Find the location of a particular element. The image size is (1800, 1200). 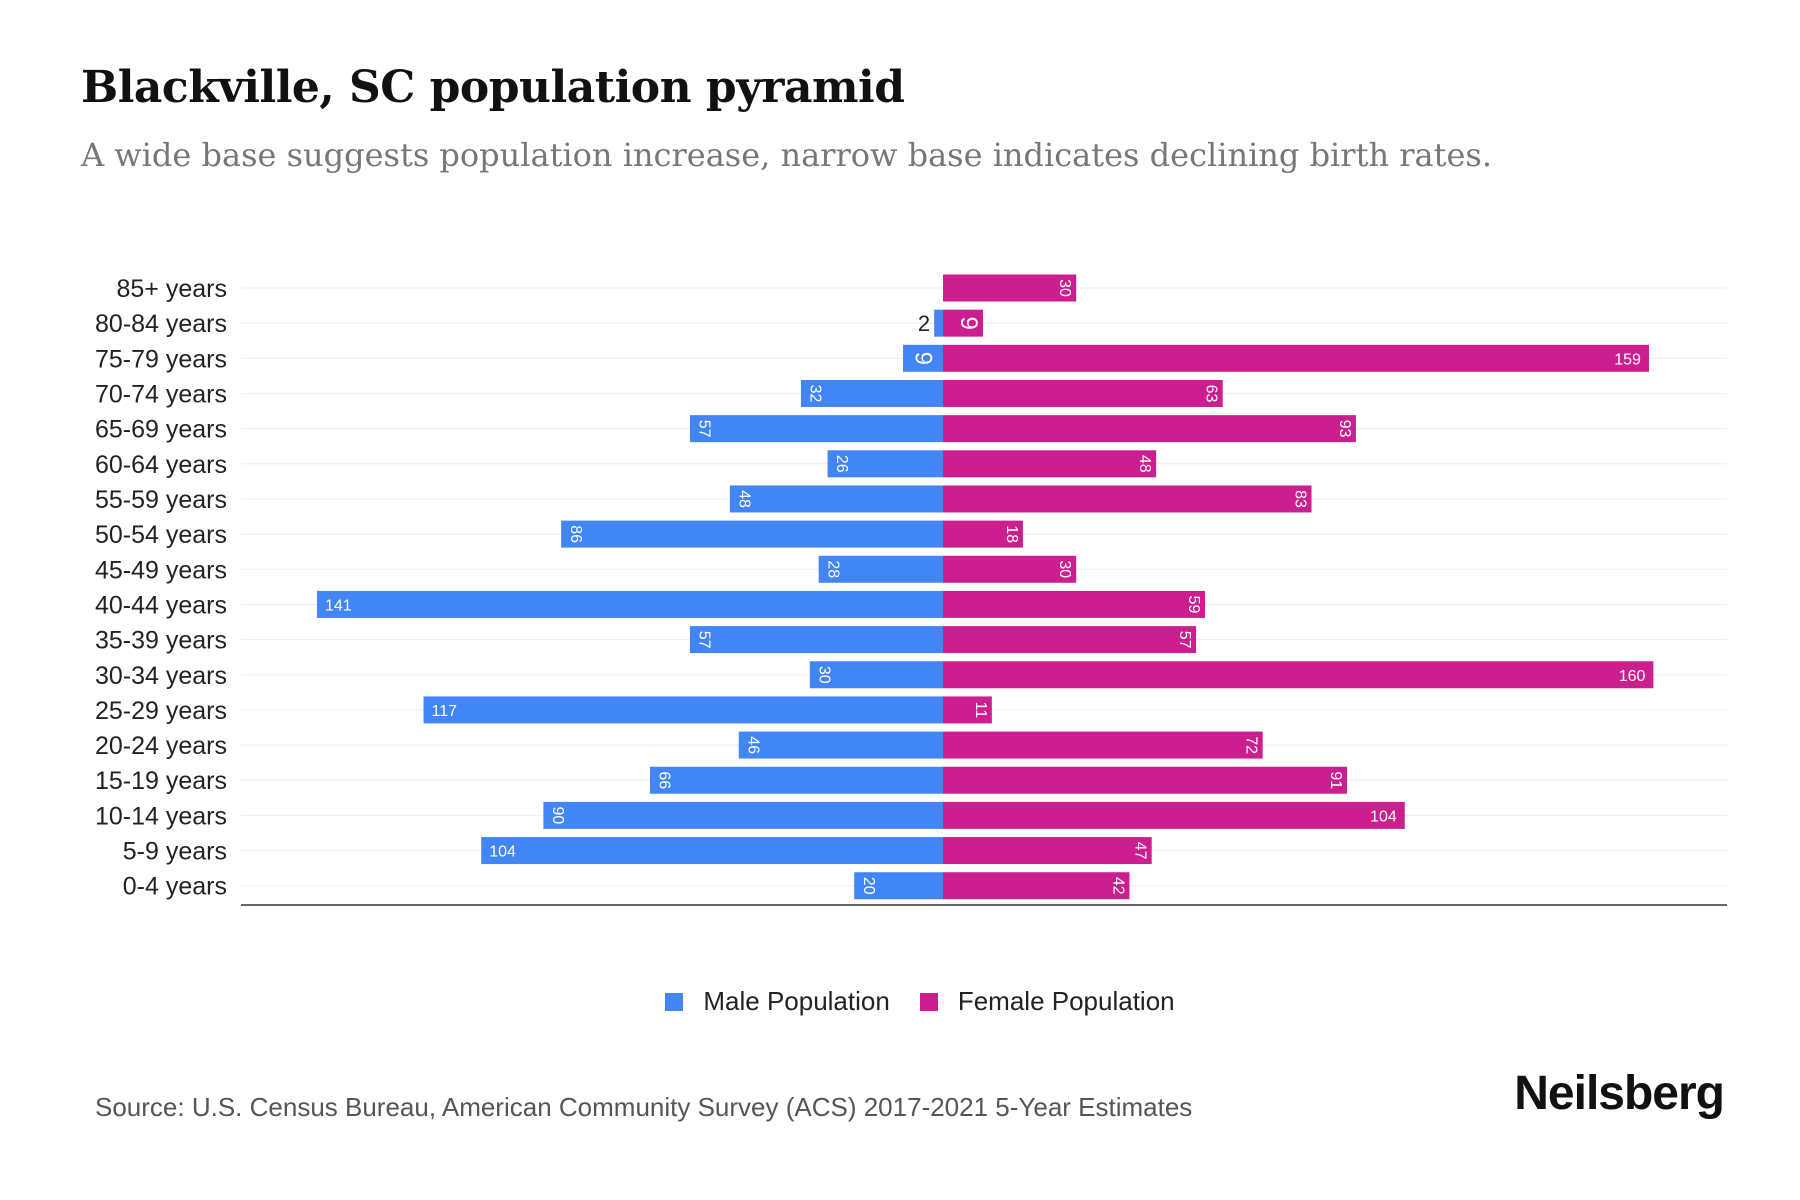

category-label: 70-74 years is located at coordinates (161, 394).